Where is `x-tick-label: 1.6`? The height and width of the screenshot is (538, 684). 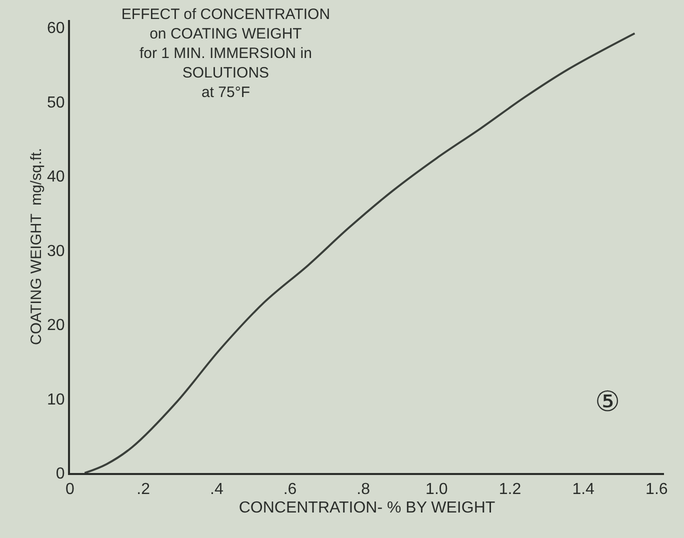 x-tick-label: 1.6 is located at coordinates (657, 489).